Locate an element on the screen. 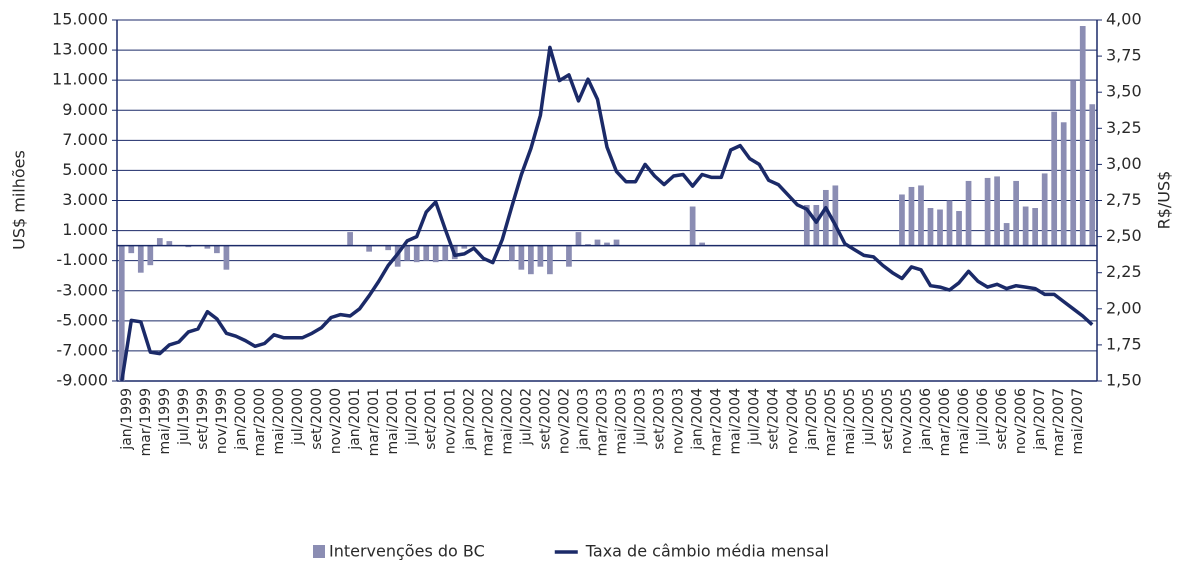 The image size is (1178, 571). x-tick-label: jan/2004 is located at coordinates (698, 419).